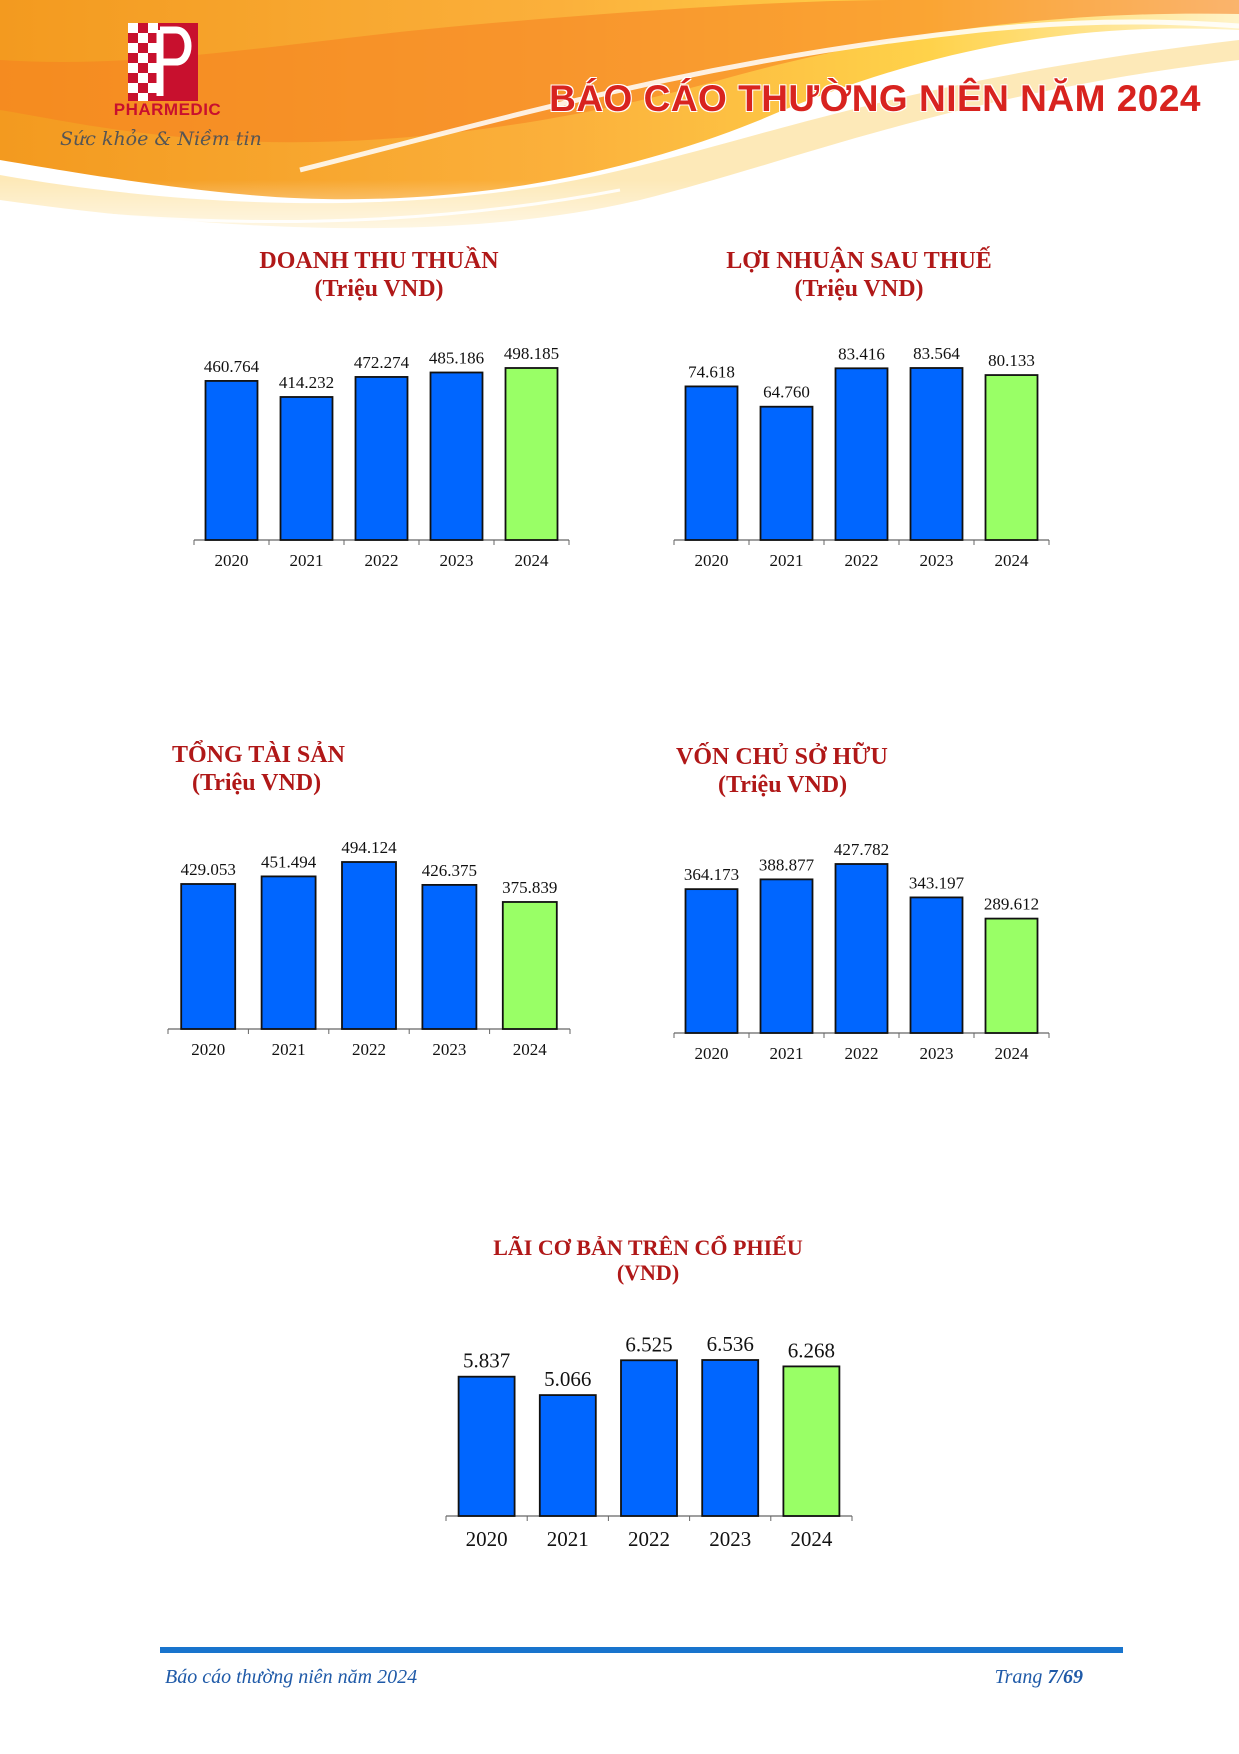  Describe the element at coordinates (859, 261) in the screenshot. I see `chart-title: LỢI NHUẬN SAU THUẾ` at that location.